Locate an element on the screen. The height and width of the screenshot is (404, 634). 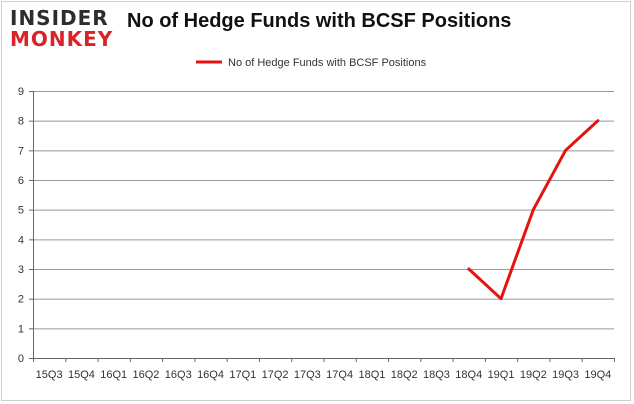
insider-monkey-logo: INSIDER MONKEY is located at coordinates (65, 30).